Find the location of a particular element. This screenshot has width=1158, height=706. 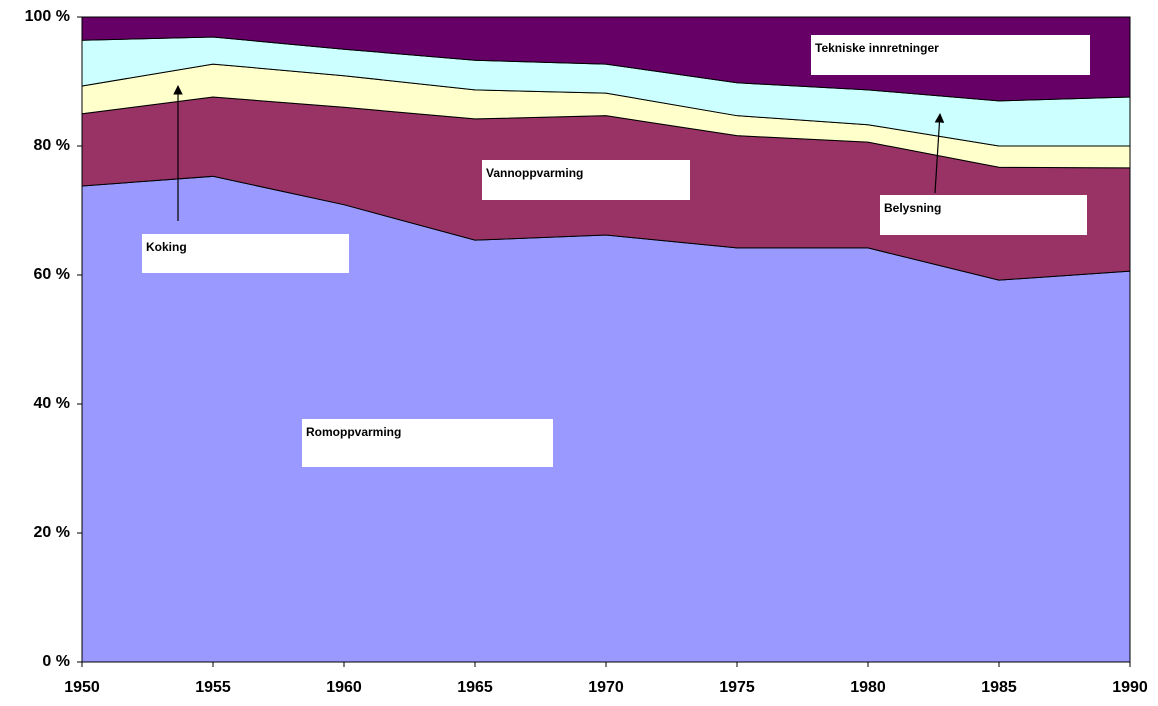

x-tick-label: 1950 is located at coordinates (82, 687).